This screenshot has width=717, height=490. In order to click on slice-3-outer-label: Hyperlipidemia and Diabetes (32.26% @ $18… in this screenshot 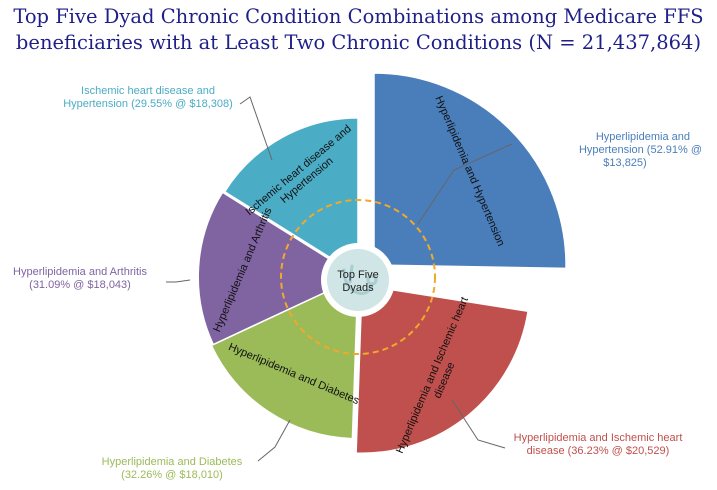, I will do `click(172, 468)`.